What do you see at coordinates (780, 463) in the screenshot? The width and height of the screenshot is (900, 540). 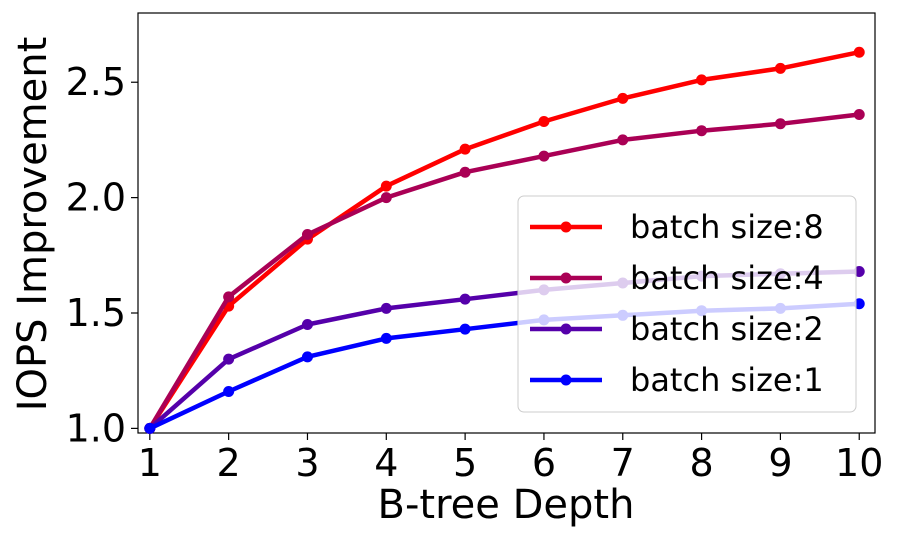 I see `x-tick-label: 9` at bounding box center [780, 463].